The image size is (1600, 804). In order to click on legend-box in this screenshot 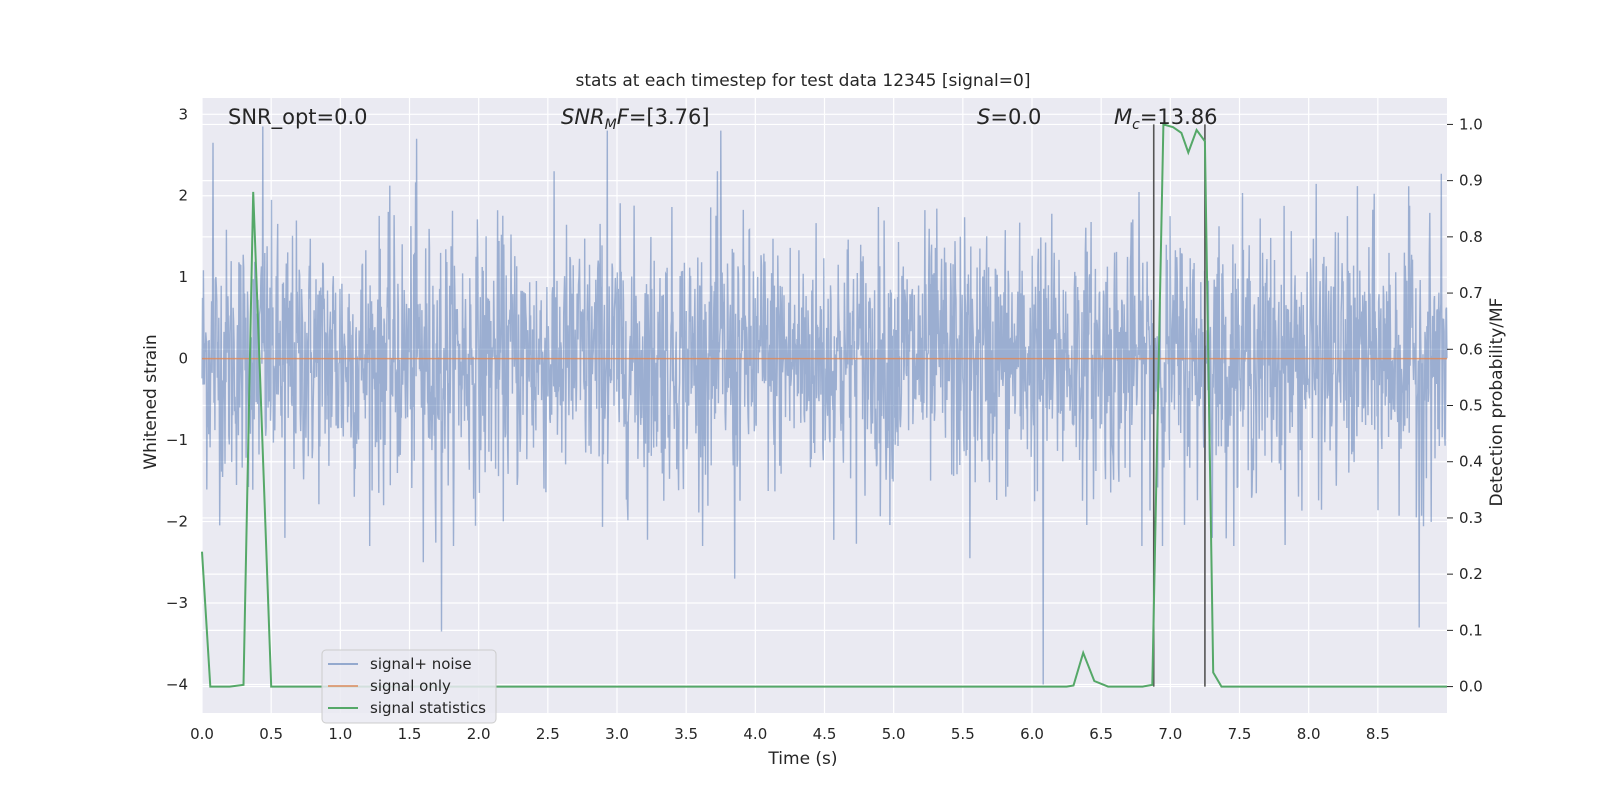, I will do `click(409, 686)`.